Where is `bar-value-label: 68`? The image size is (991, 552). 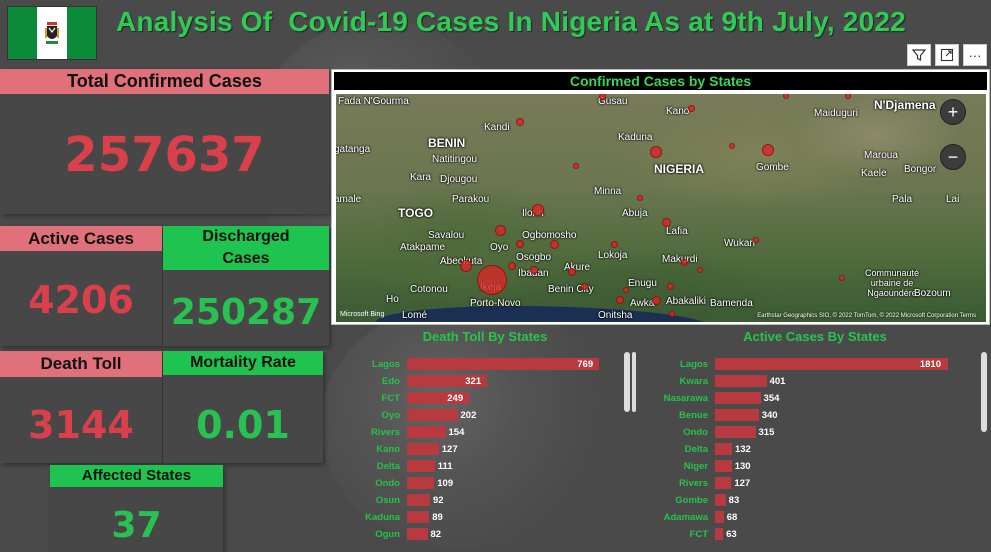 bar-value-label: 68 is located at coordinates (732, 517).